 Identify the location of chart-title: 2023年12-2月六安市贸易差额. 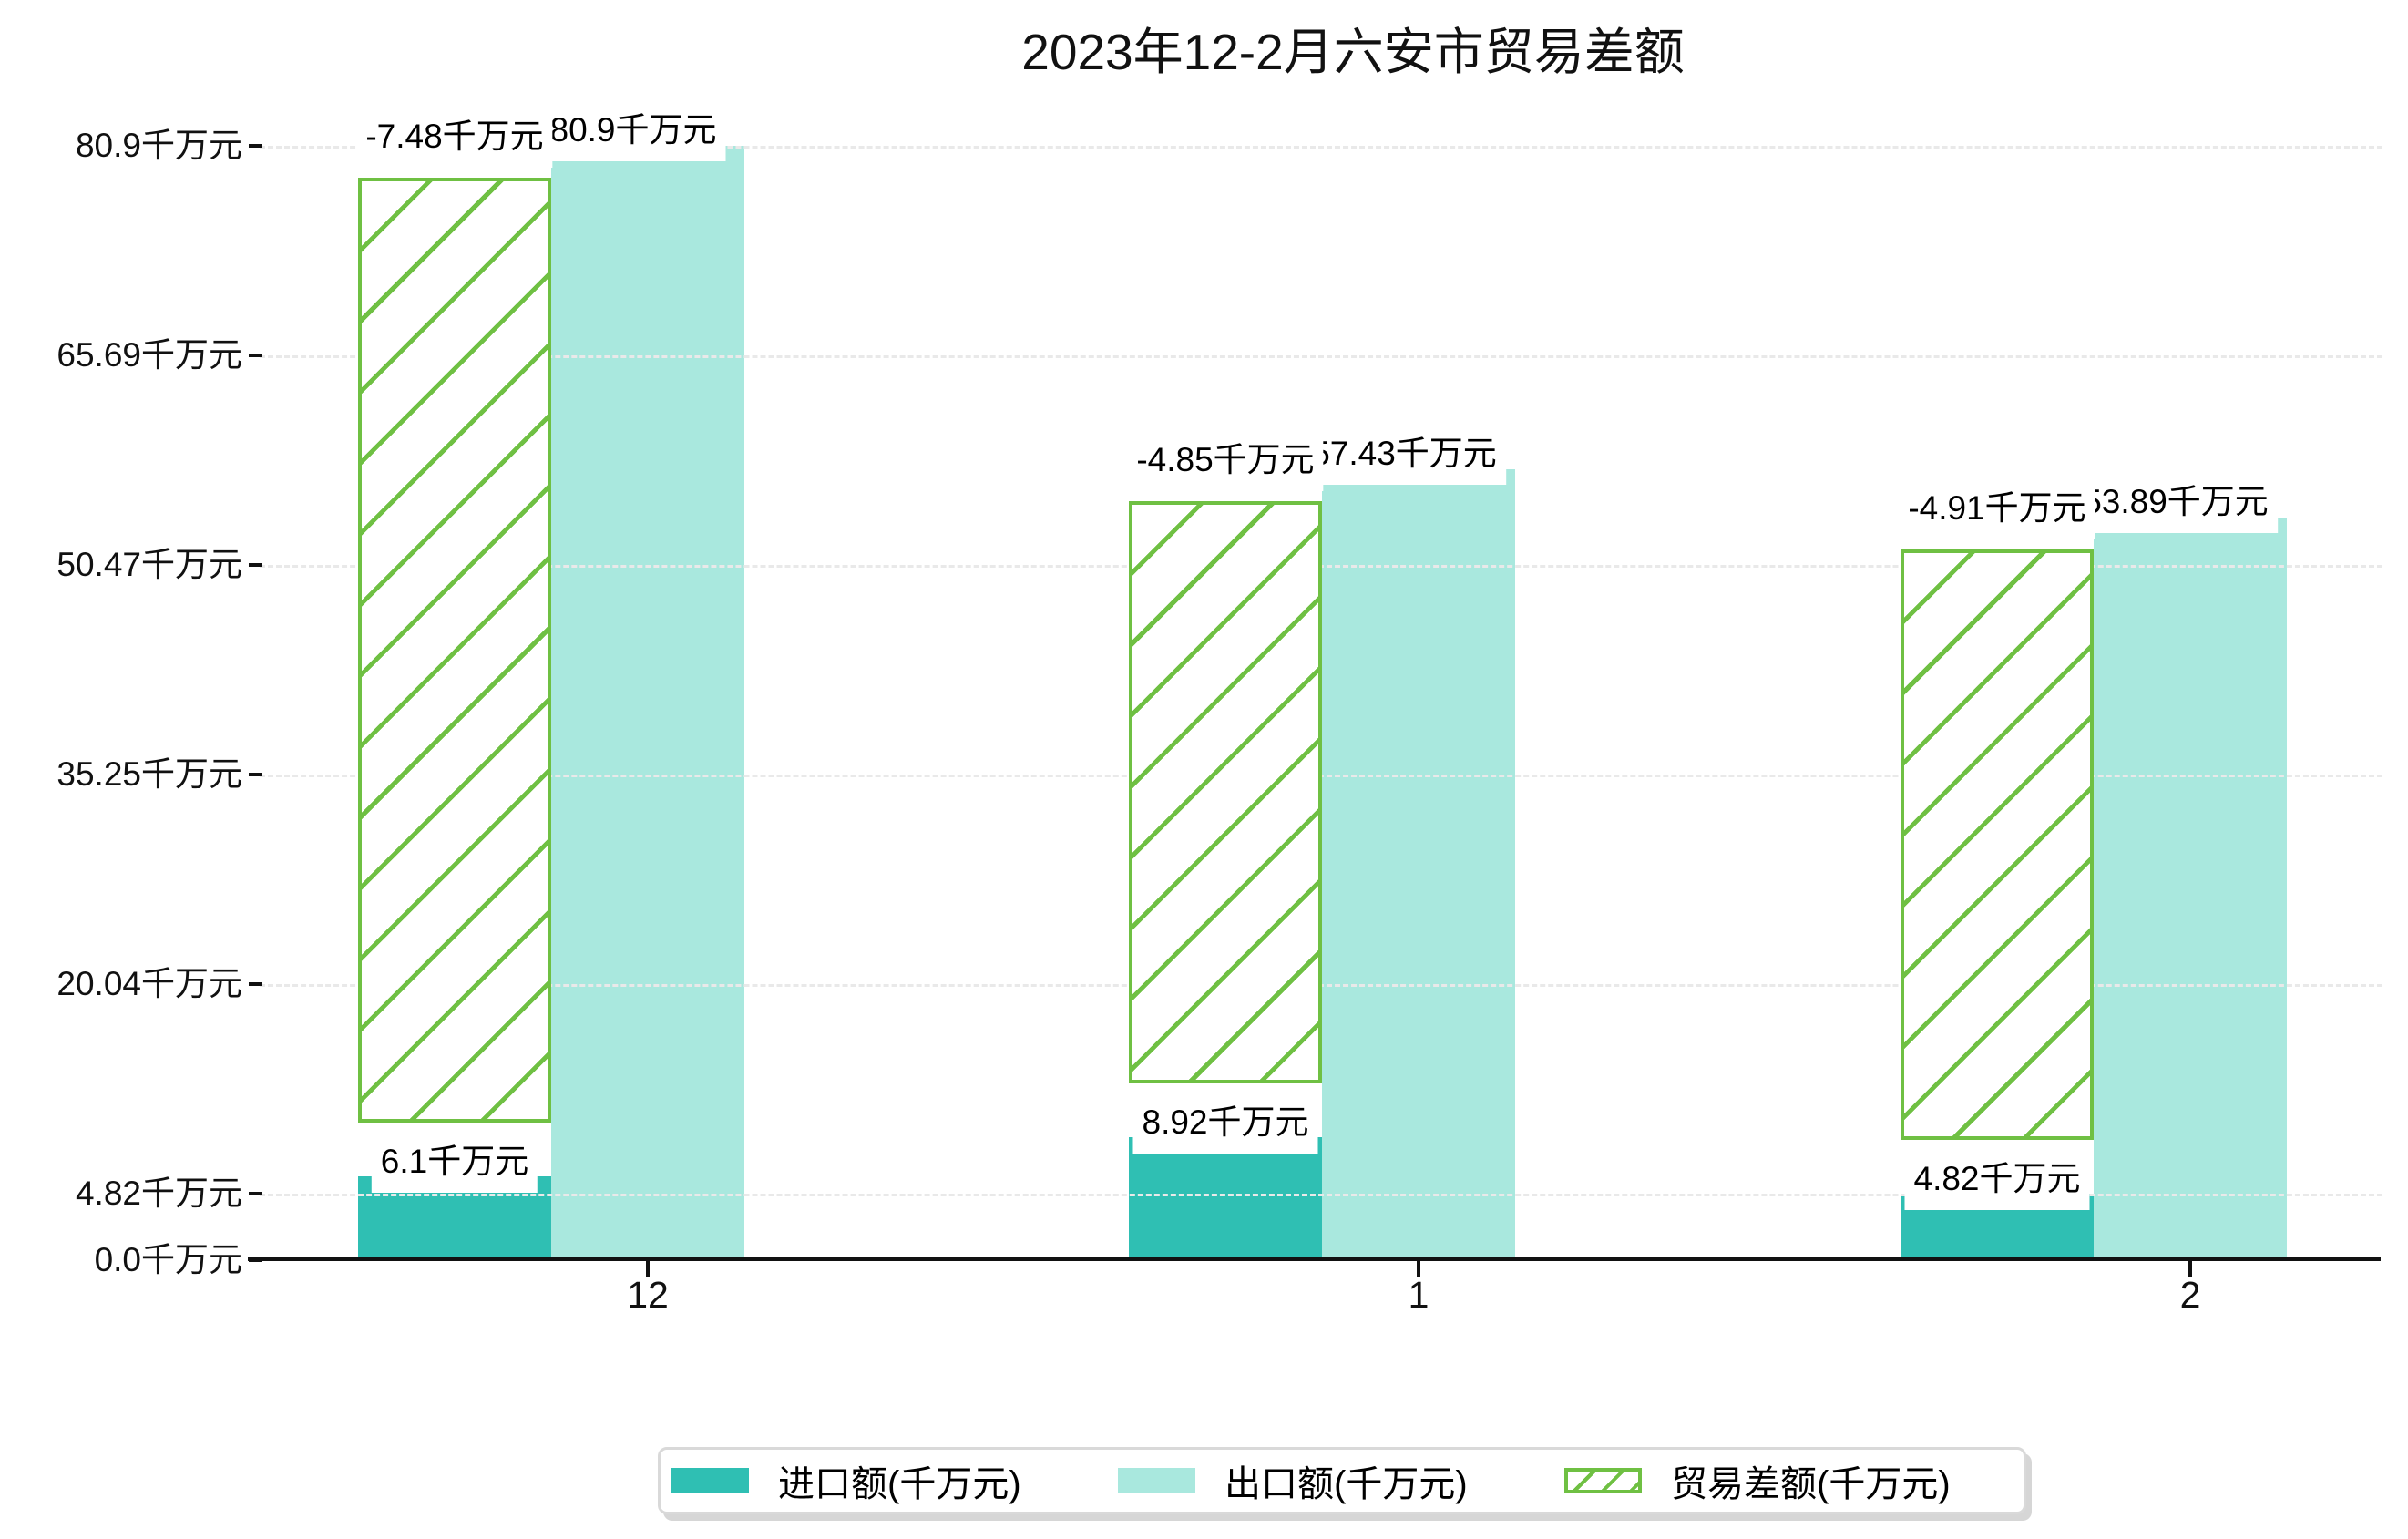
(1353, 52).